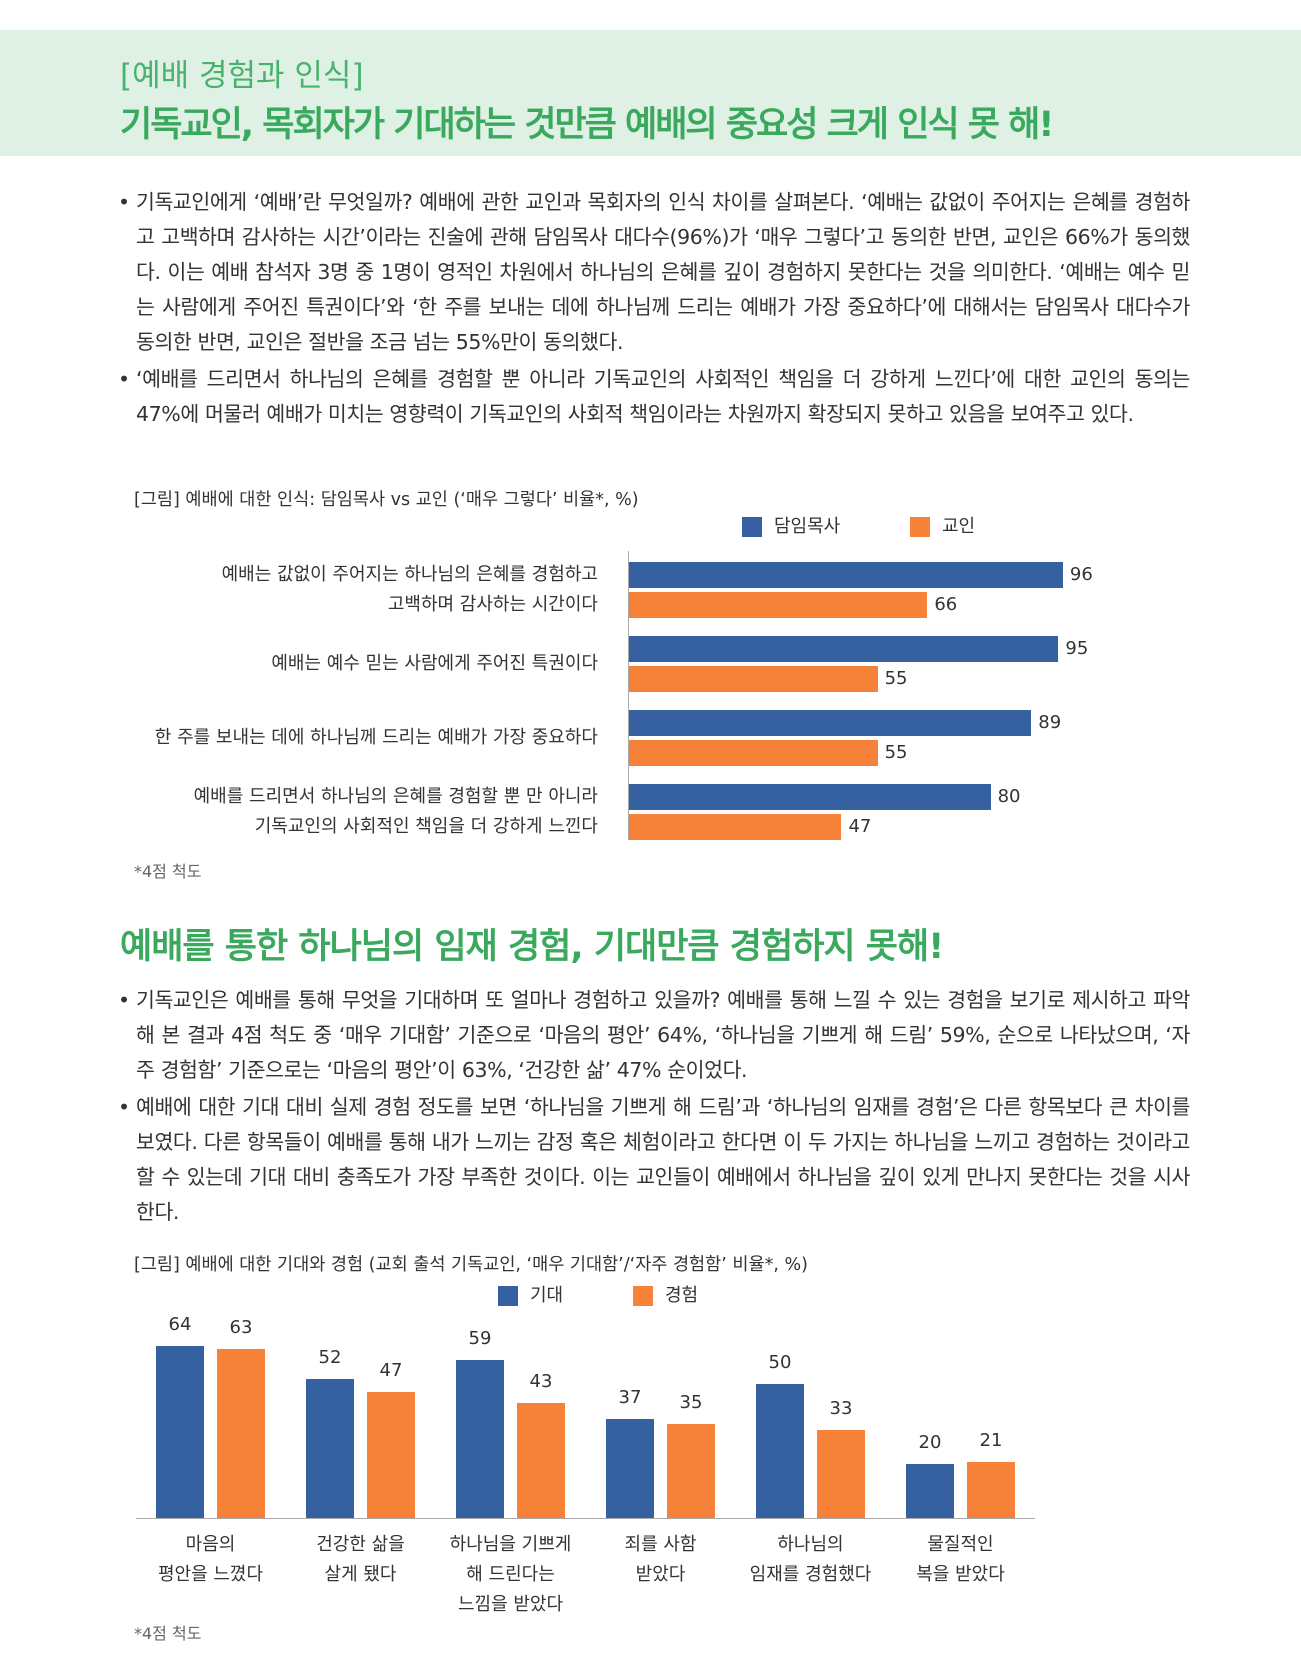  What do you see at coordinates (587, 125) in the screenshot?
I see `header-title: 기독교인, 목회자가 기대하는 것만큼 예배의 중요성 크게 인식 못 해!` at bounding box center [587, 125].